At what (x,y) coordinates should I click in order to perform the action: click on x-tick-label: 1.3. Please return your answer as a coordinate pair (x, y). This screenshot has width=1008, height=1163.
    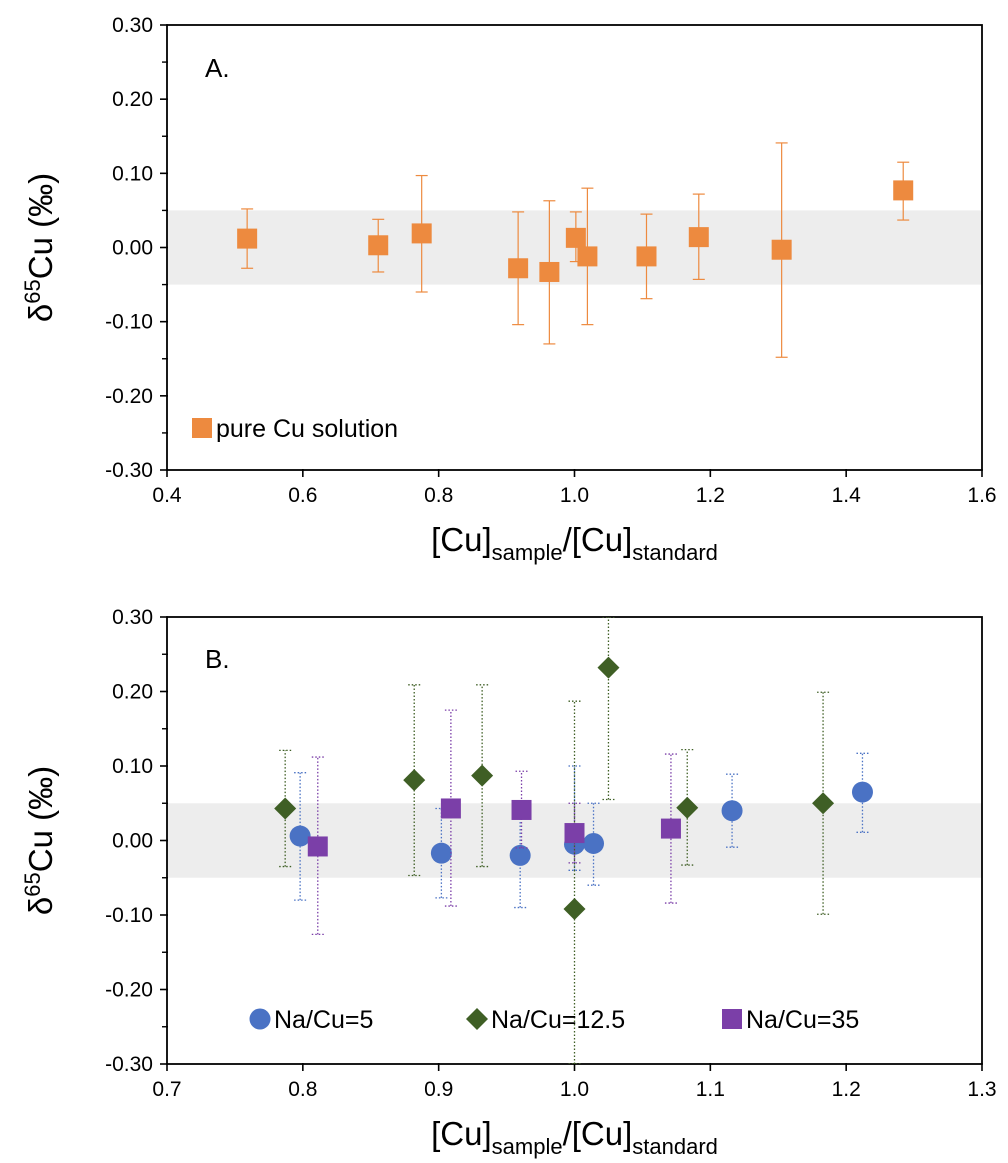
    Looking at the image, I should click on (981, 1089).